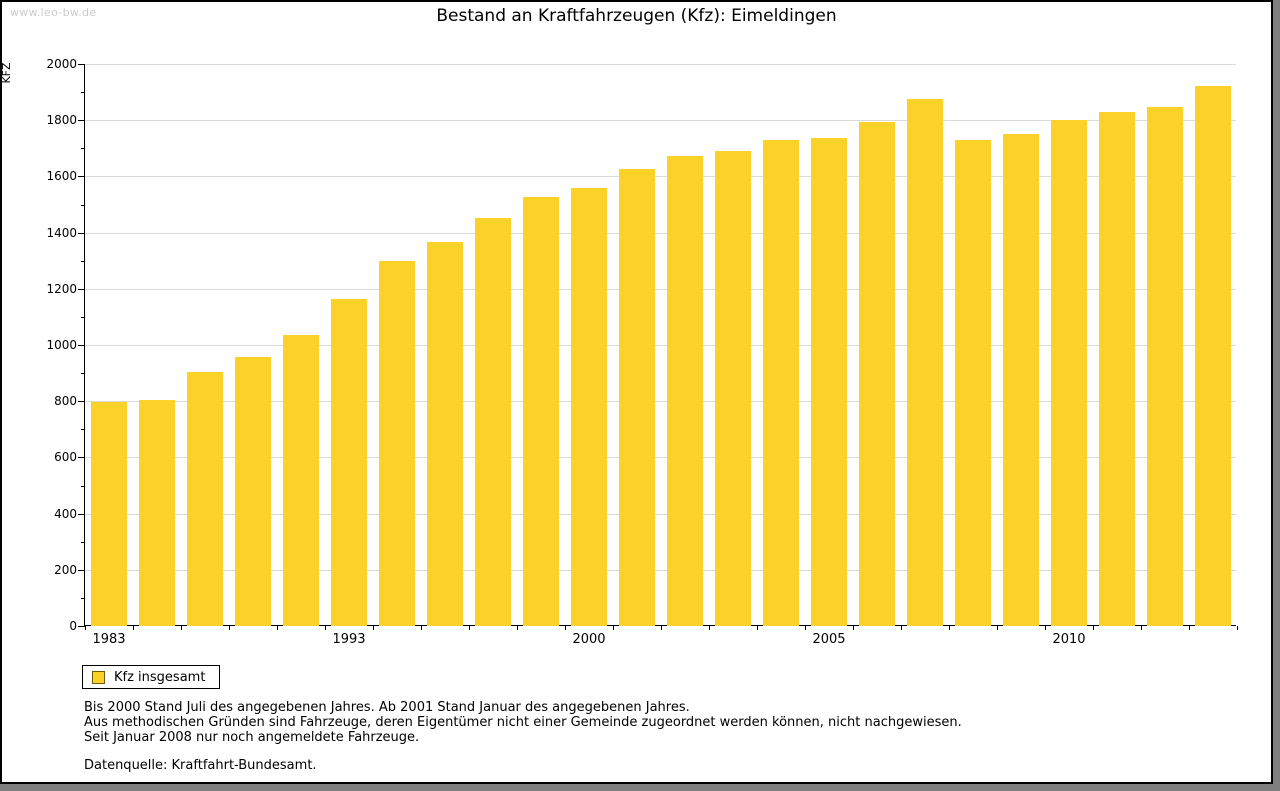 The height and width of the screenshot is (791, 1280). I want to click on bar-2011, so click(1117, 369).